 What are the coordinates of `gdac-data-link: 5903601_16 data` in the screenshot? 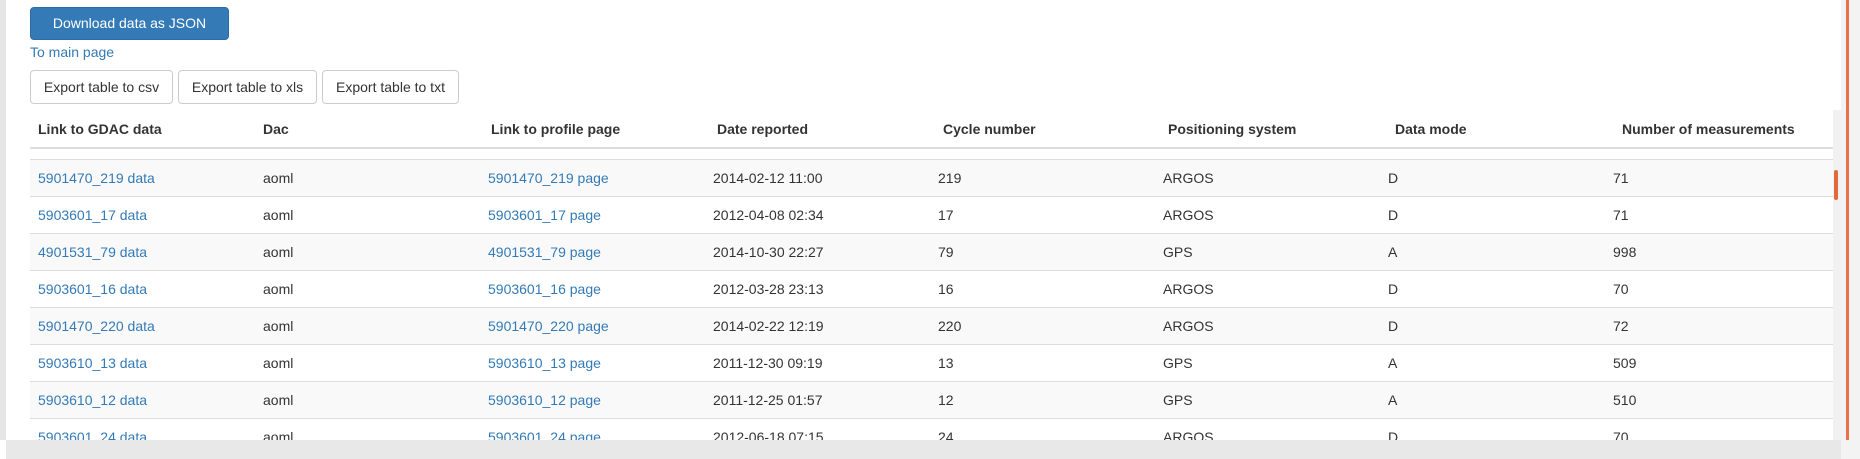 It's located at (92, 289).